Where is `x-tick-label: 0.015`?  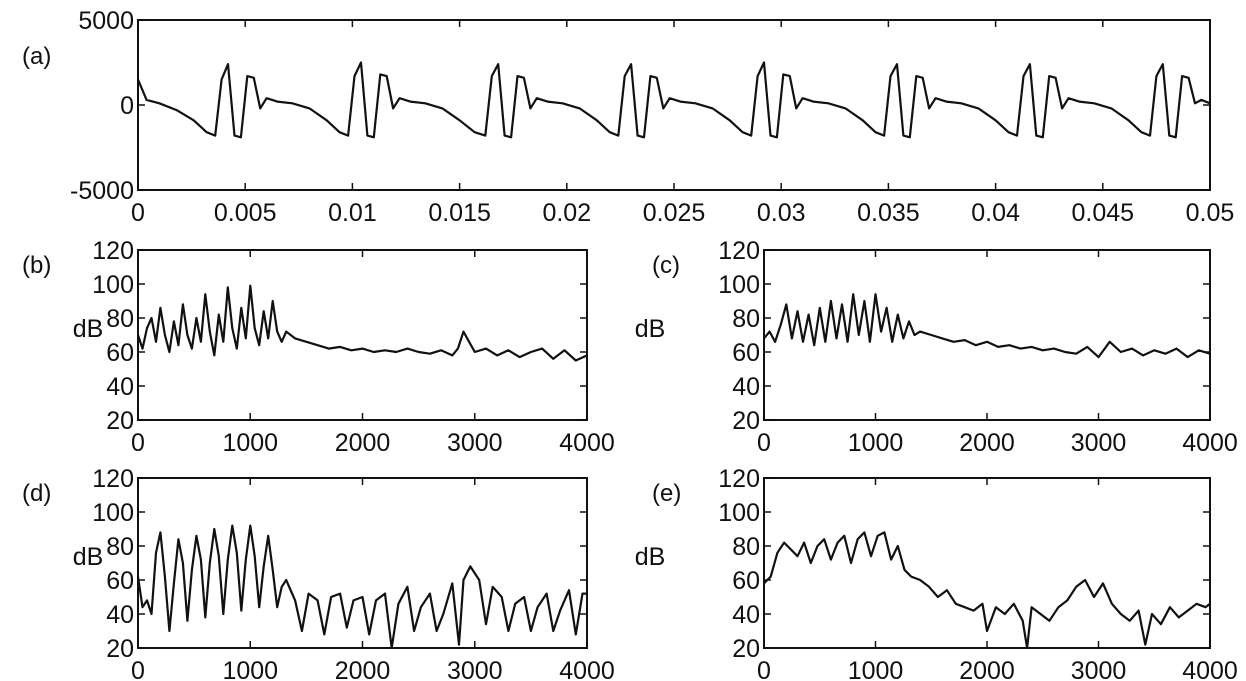 x-tick-label: 0.015 is located at coordinates (459, 213).